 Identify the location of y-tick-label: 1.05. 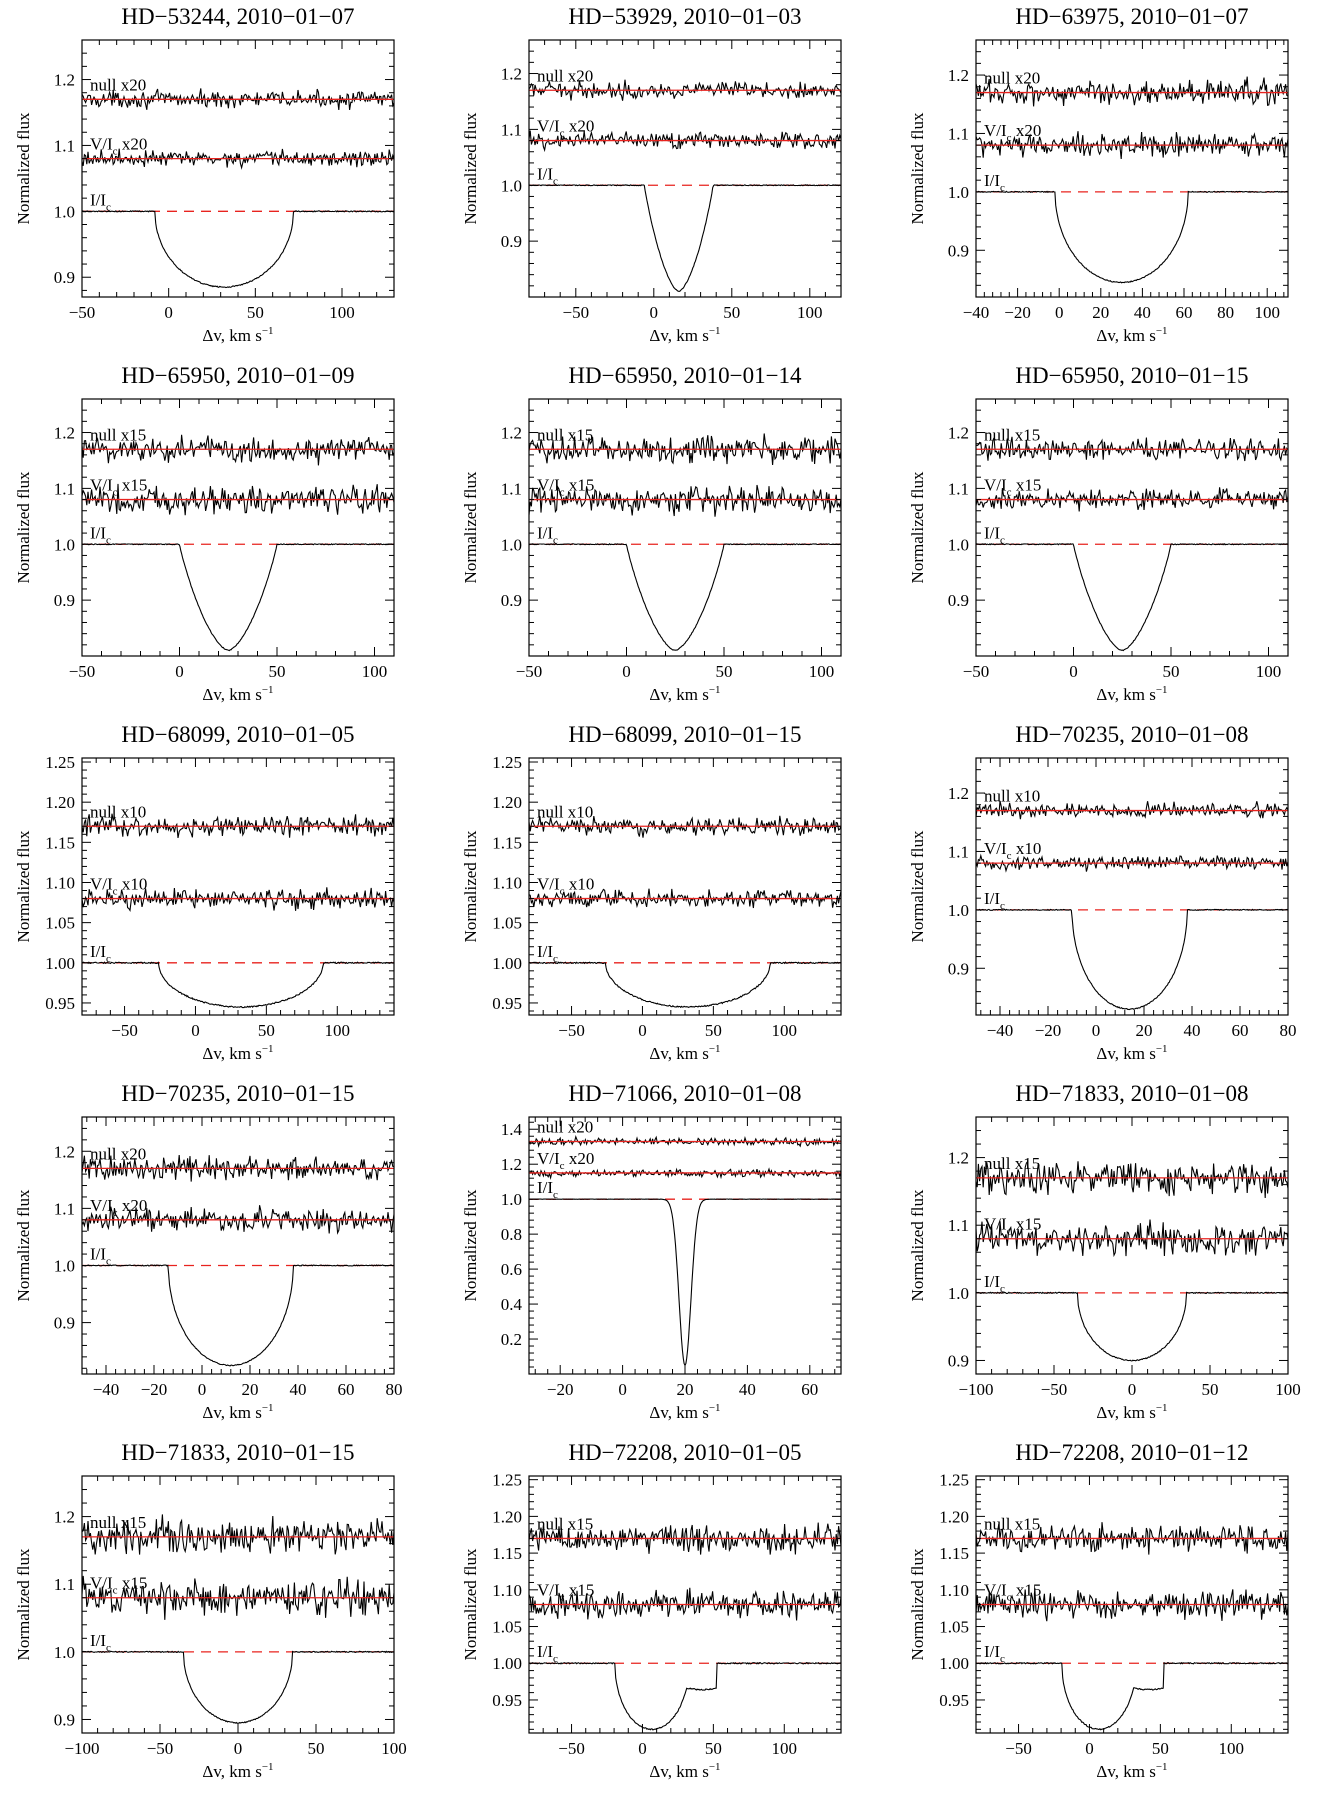
(507, 1627).